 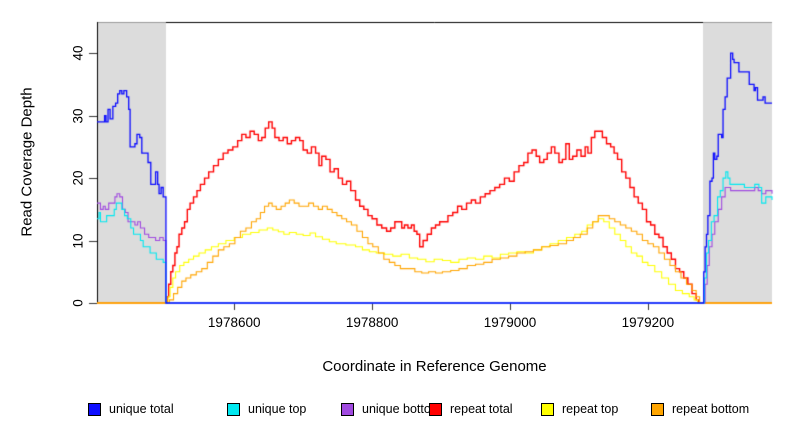 I want to click on legend-label: repeat total, so click(x=481, y=409).